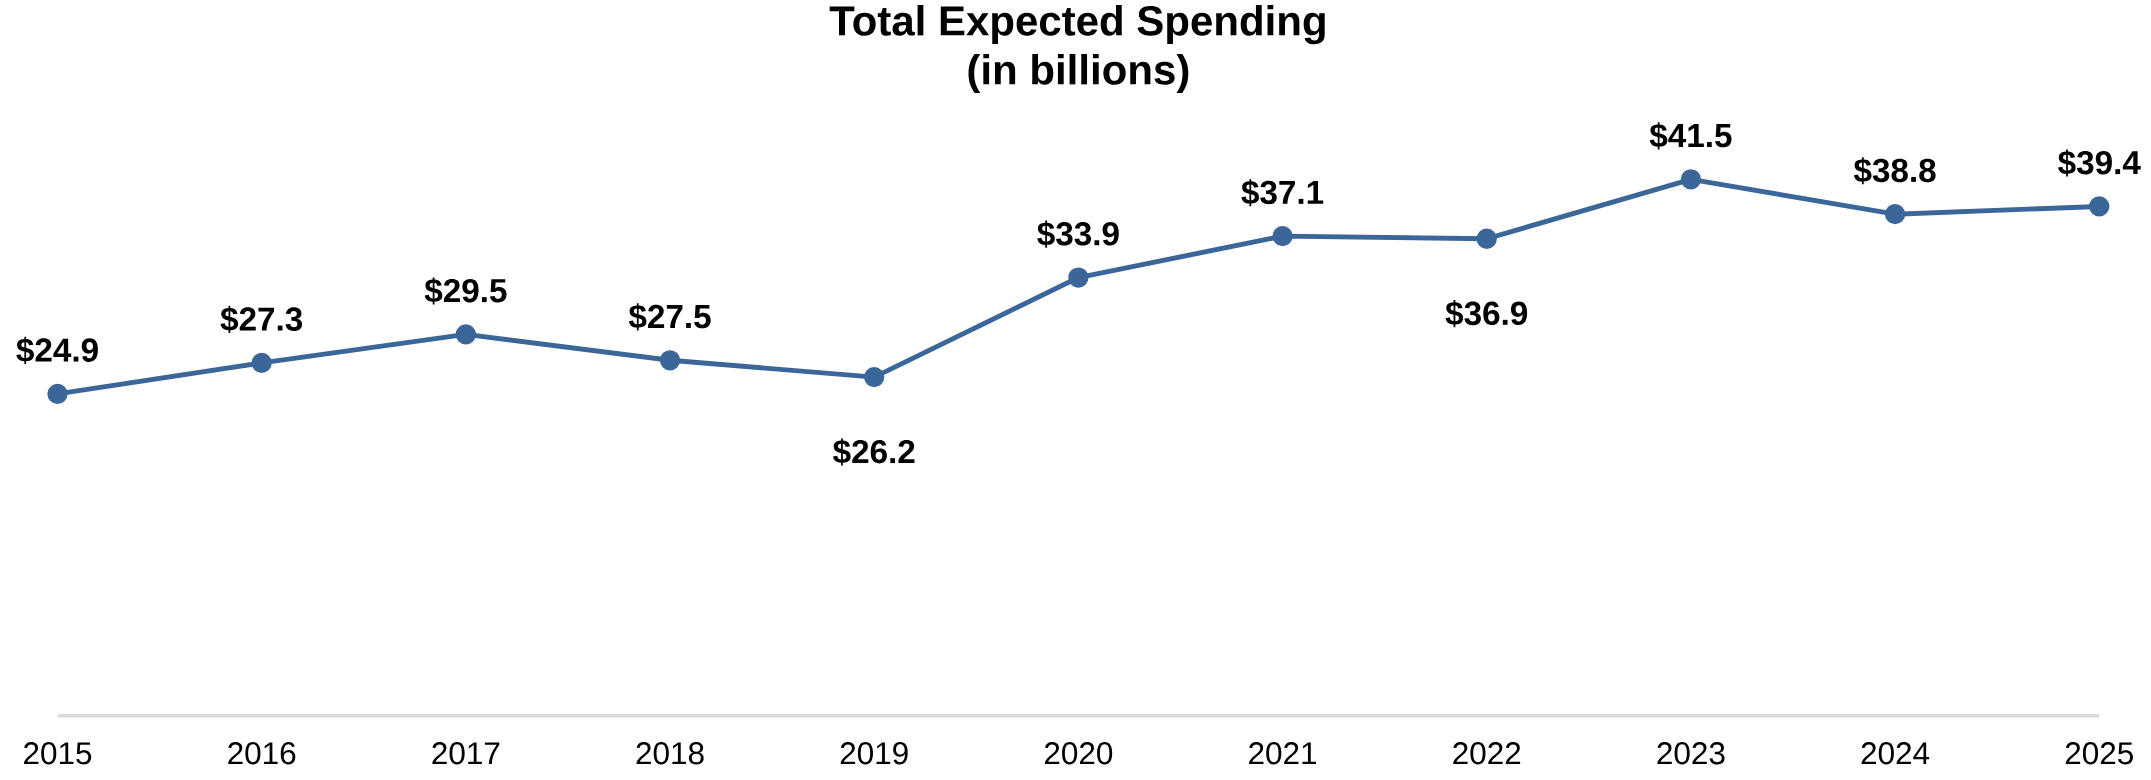 This screenshot has width=2151, height=780. What do you see at coordinates (262, 753) in the screenshot?
I see `x-tick-label: 2016` at bounding box center [262, 753].